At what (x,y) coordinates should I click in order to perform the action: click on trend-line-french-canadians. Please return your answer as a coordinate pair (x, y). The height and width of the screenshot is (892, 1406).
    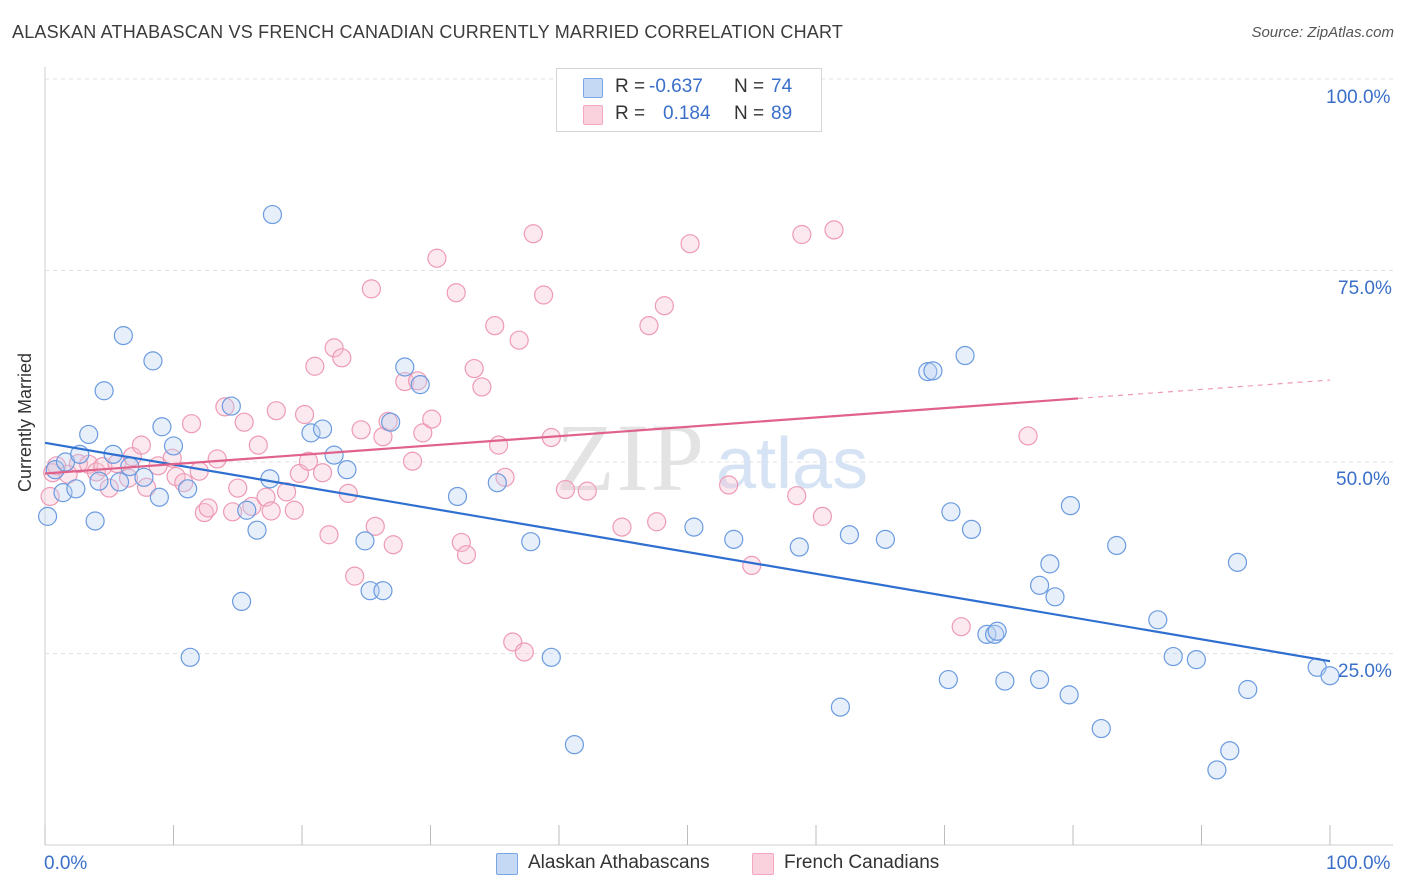
    Looking at the image, I should click on (561, 436).